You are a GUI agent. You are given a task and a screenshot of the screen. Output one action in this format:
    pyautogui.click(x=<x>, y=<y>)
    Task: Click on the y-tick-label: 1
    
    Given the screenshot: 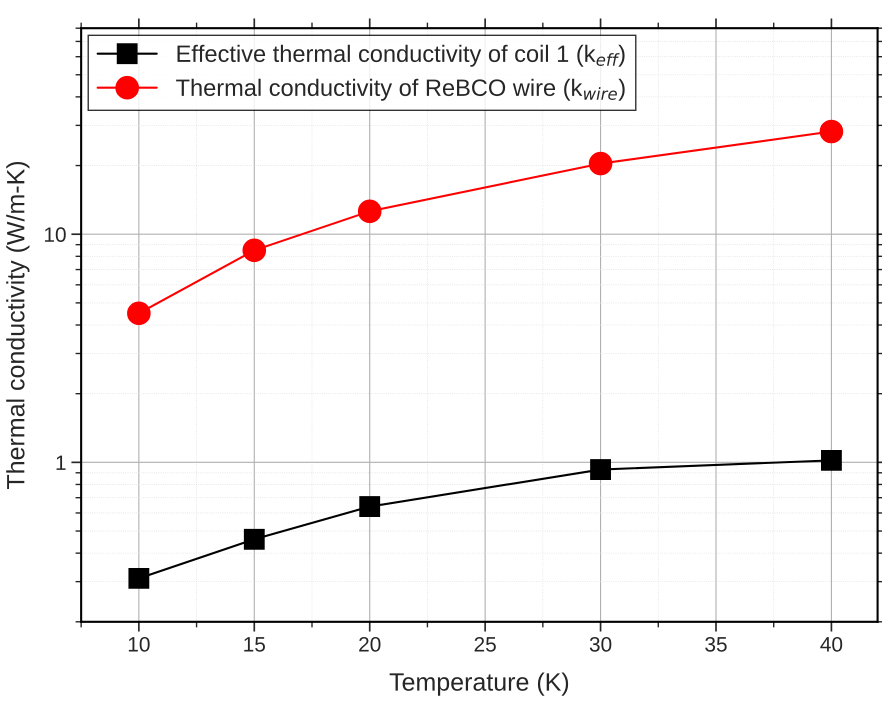 What is the action you would take?
    pyautogui.click(x=61, y=463)
    